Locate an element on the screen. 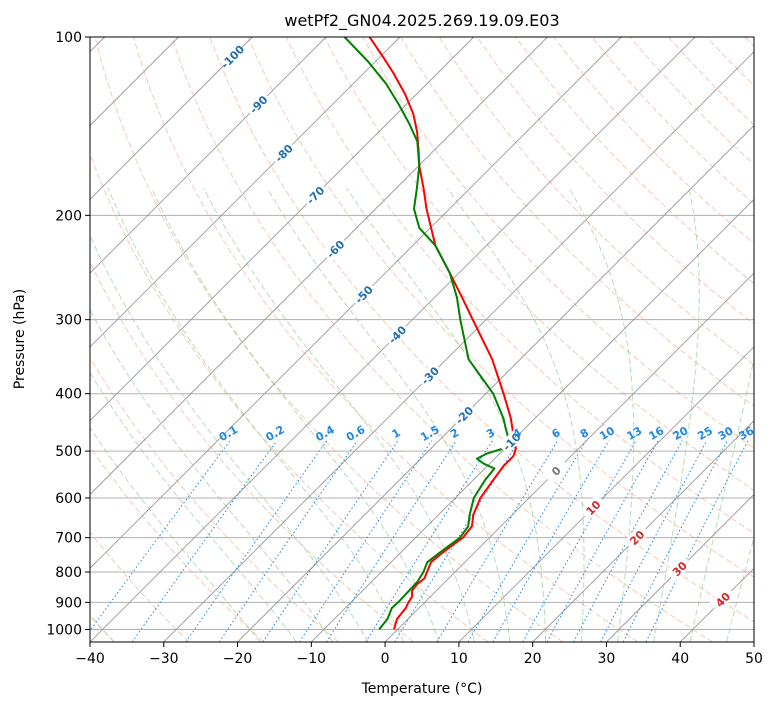 Image resolution: width=775 pixels, height=708 pixels. y-axis: 1000 900 800 700 600 500 400 300 200 100 is located at coordinates (68, 334).